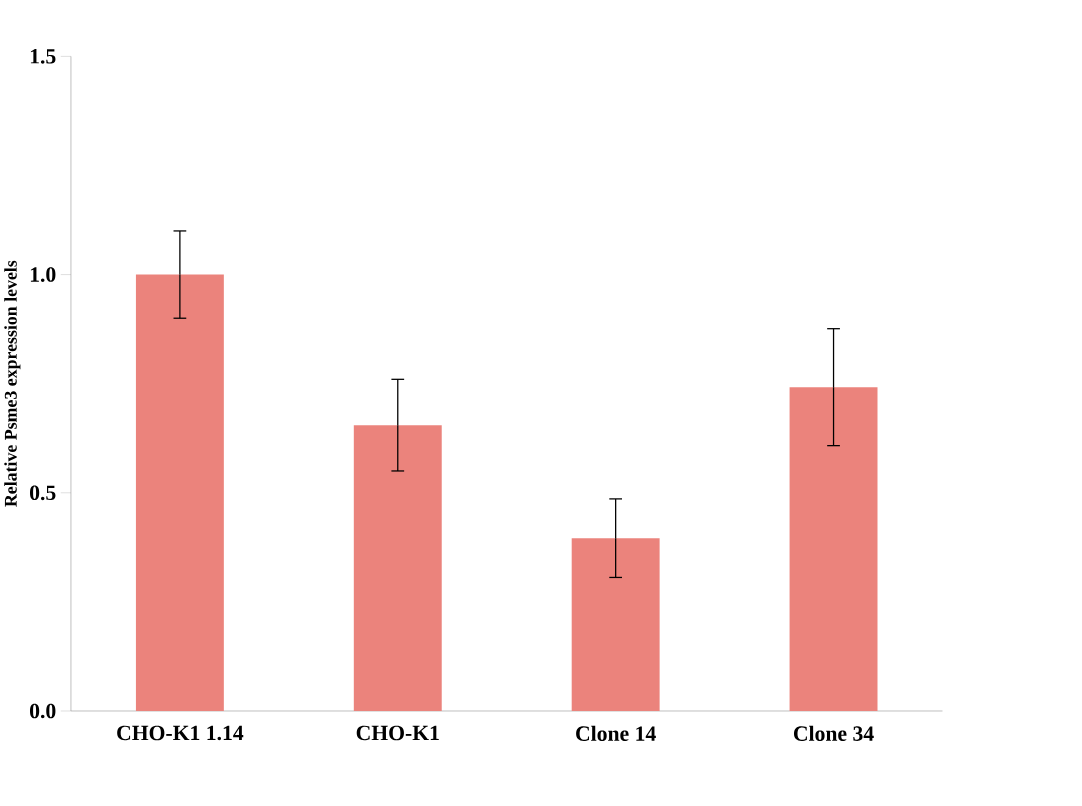 This screenshot has width=1082, height=806. I want to click on x-tick-label: Clone 14, so click(616, 733).